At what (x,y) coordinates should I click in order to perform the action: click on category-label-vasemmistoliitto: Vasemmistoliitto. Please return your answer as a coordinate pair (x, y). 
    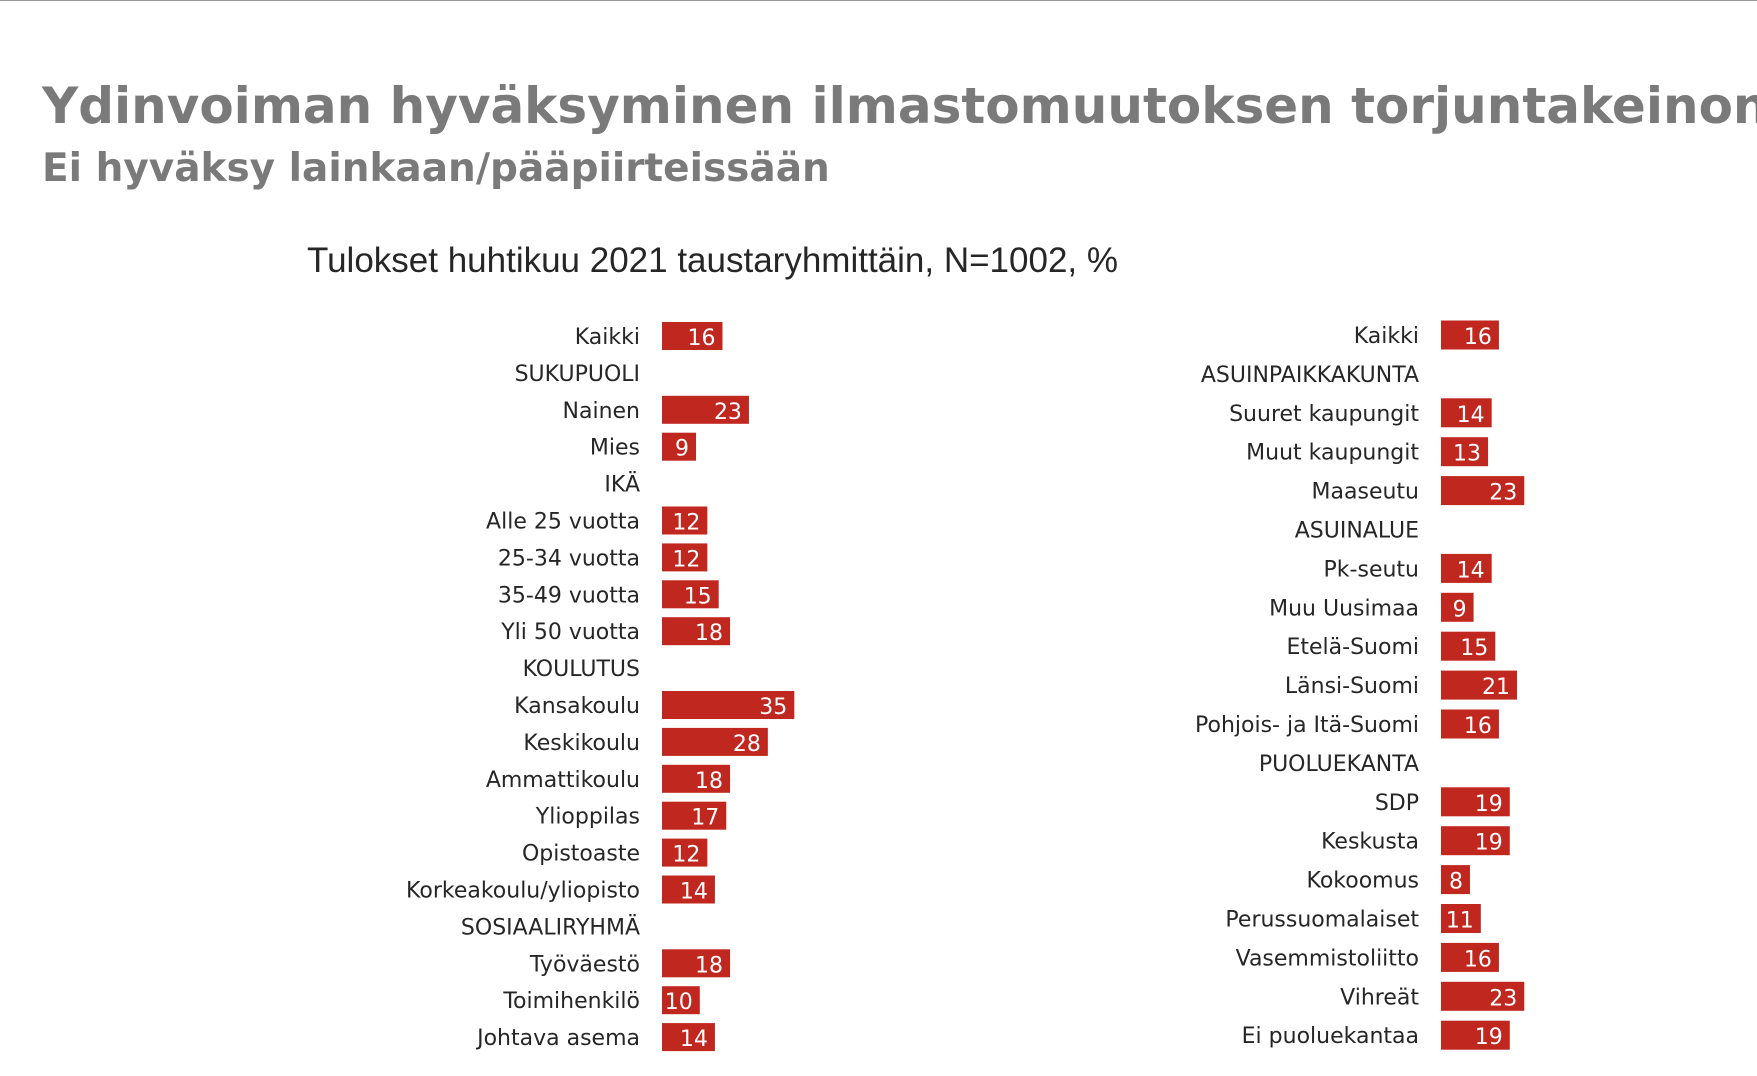
    Looking at the image, I should click on (1327, 958).